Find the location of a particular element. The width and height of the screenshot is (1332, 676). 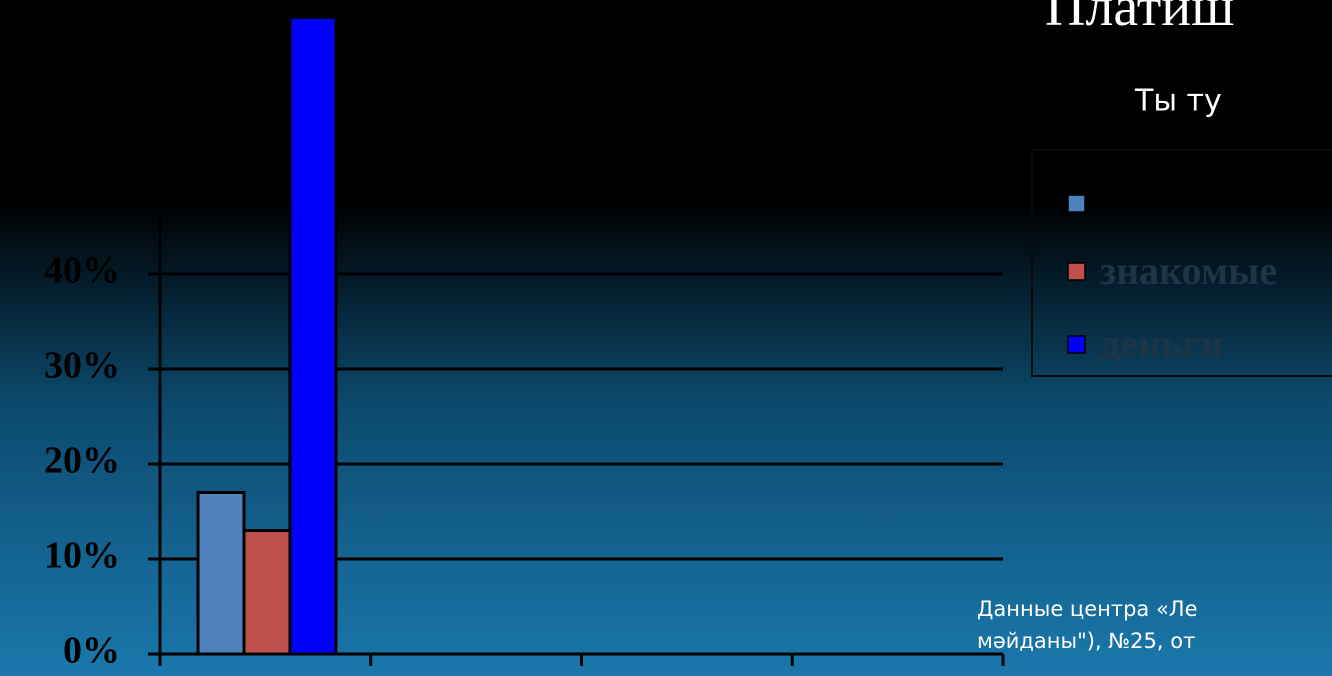

y-tick-label: 10% is located at coordinates (82, 556).